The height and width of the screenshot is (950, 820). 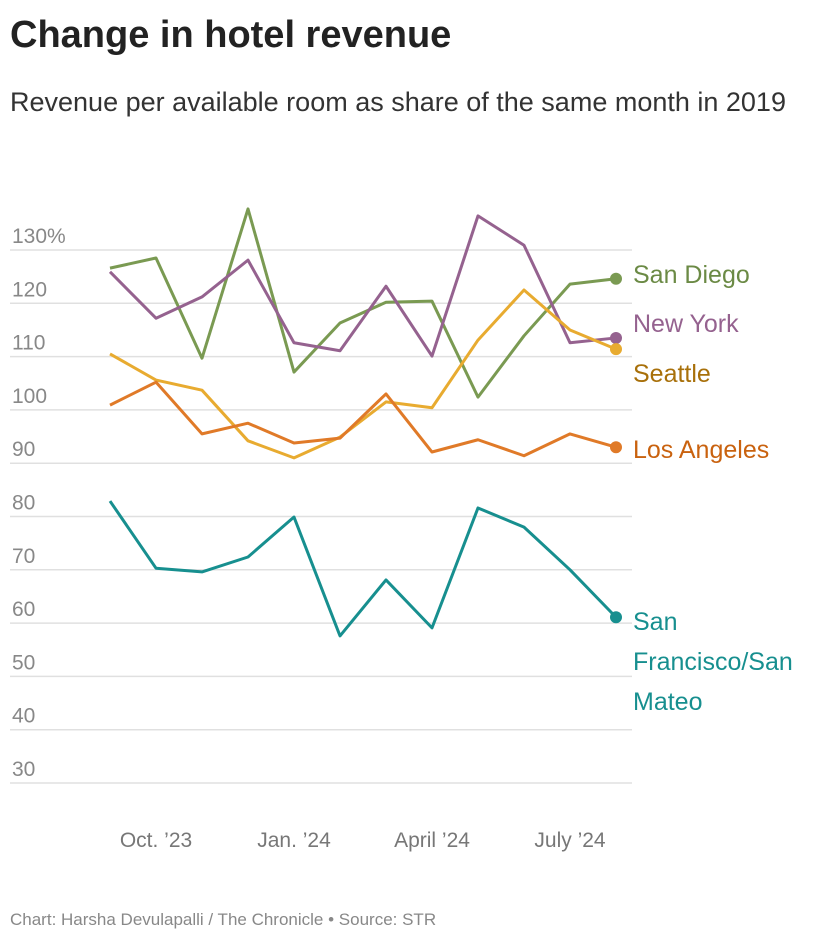 I want to click on y-tick-label: 40, so click(x=23, y=716).